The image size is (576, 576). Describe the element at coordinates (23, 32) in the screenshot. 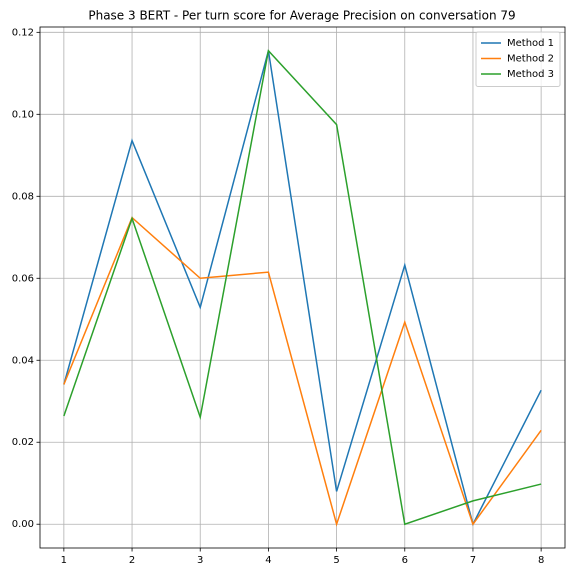

I see `y-tick-label: 0.12` at that location.